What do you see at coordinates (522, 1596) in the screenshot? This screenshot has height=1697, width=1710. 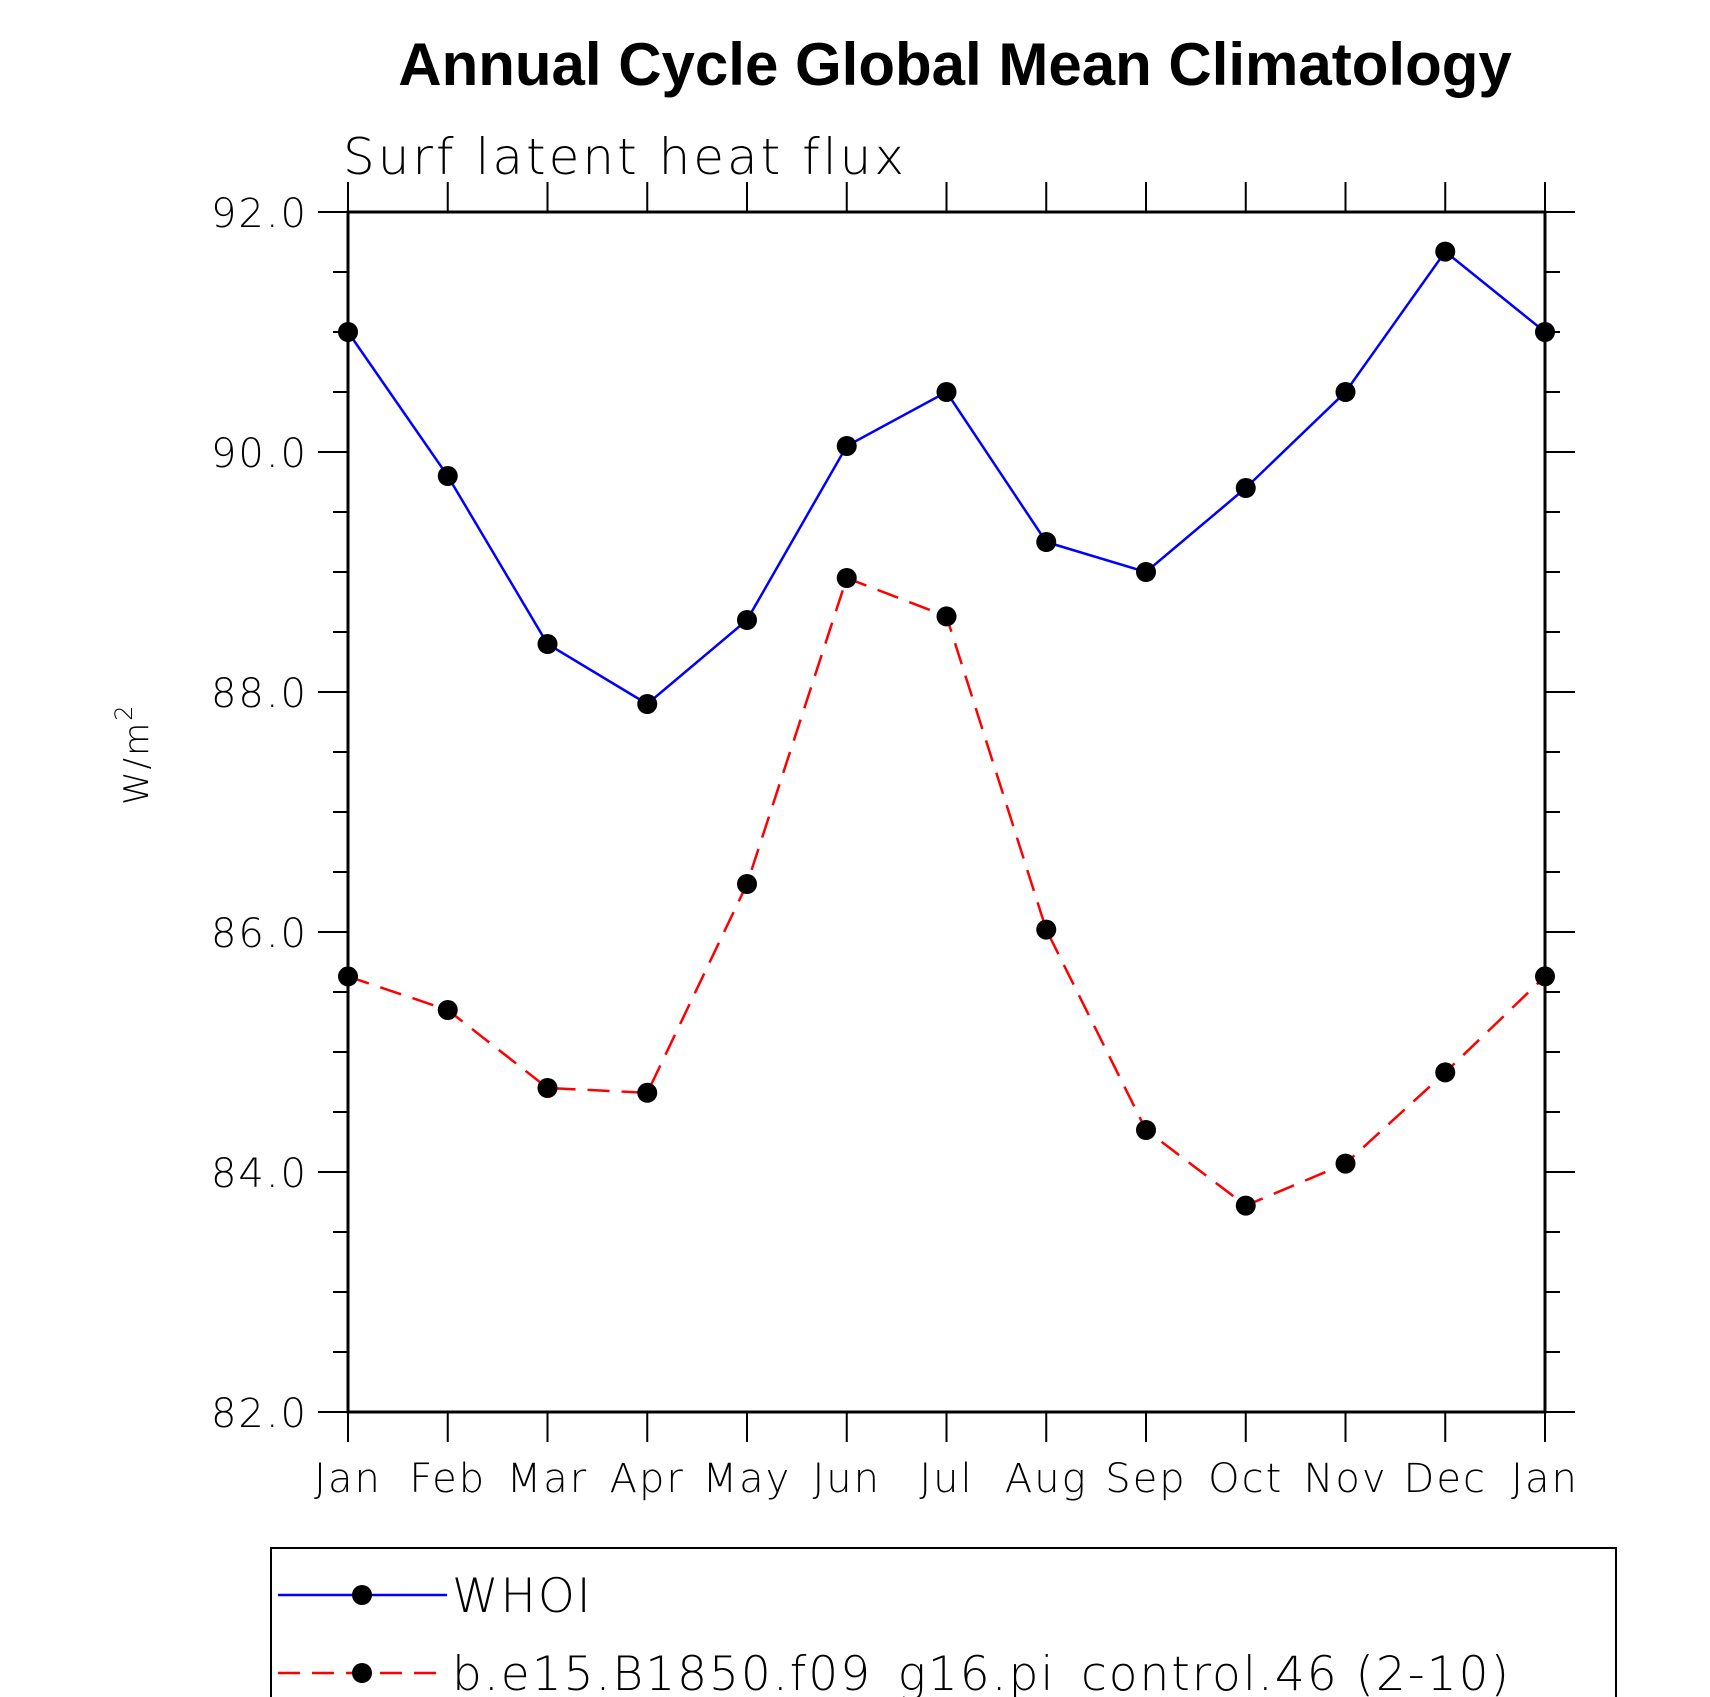 I see `legend-label: WHOI` at bounding box center [522, 1596].